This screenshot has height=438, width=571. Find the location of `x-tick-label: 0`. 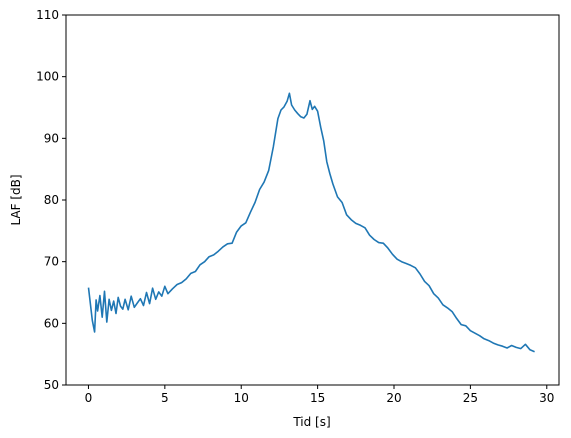

x-tick-label: 0 is located at coordinates (89, 398).